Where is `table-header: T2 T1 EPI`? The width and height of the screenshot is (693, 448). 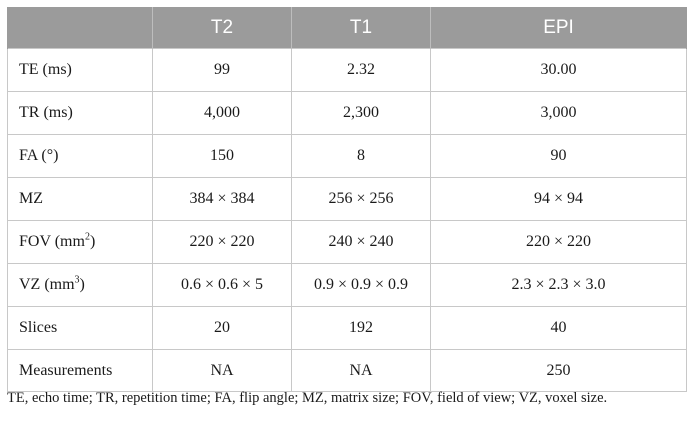
table-header: T2 T1 EPI is located at coordinates (347, 28).